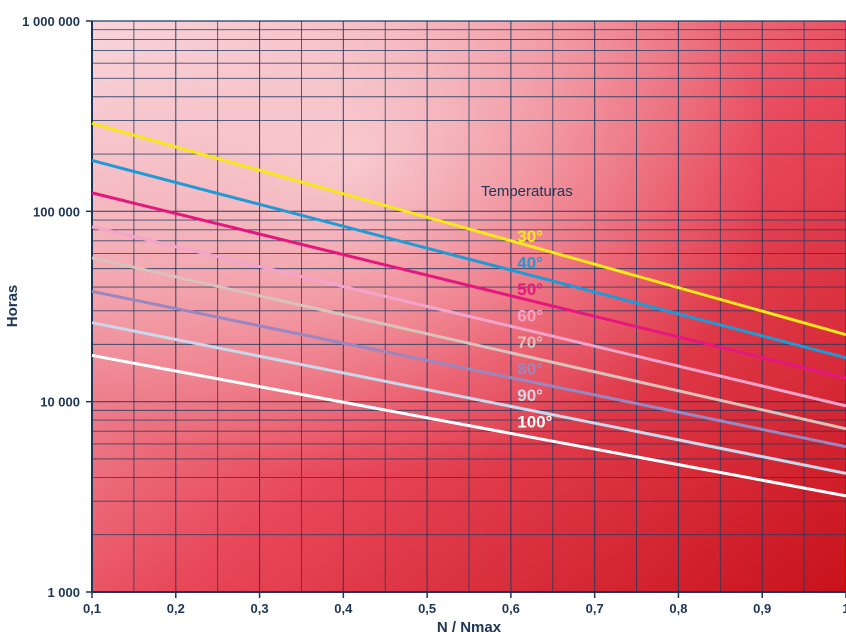 This screenshot has width=846, height=643. What do you see at coordinates (530, 263) in the screenshot?
I see `series-label: 40°` at bounding box center [530, 263].